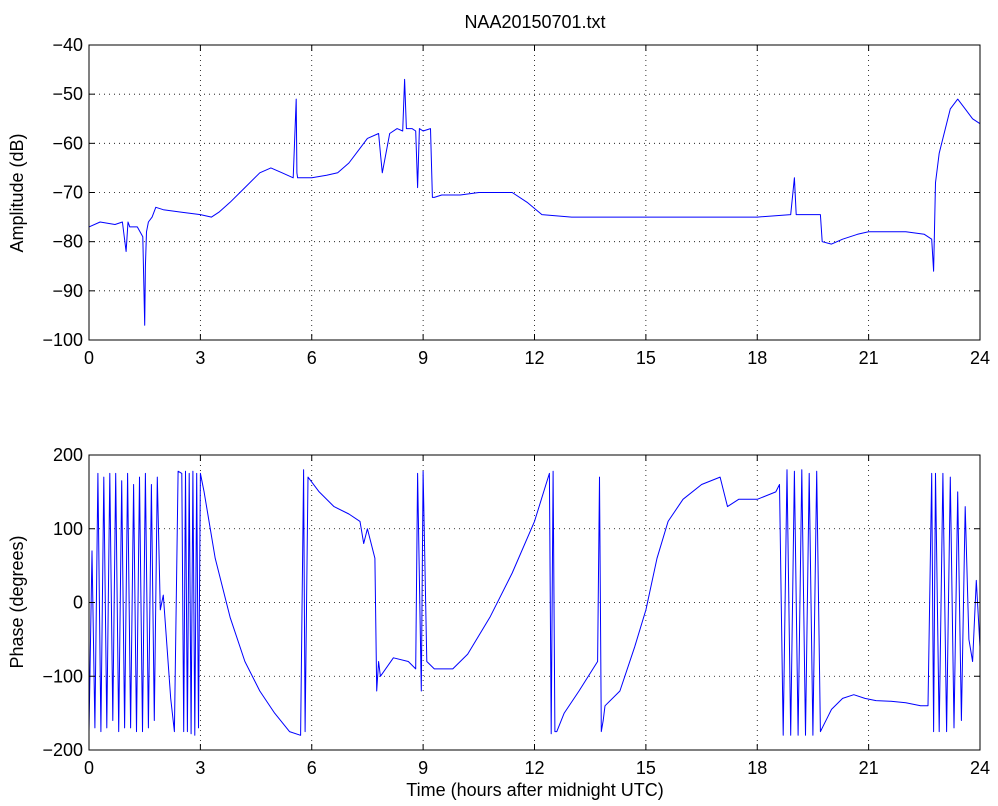  What do you see at coordinates (312, 768) in the screenshot?
I see `phase-x-tick-label: 6` at bounding box center [312, 768].